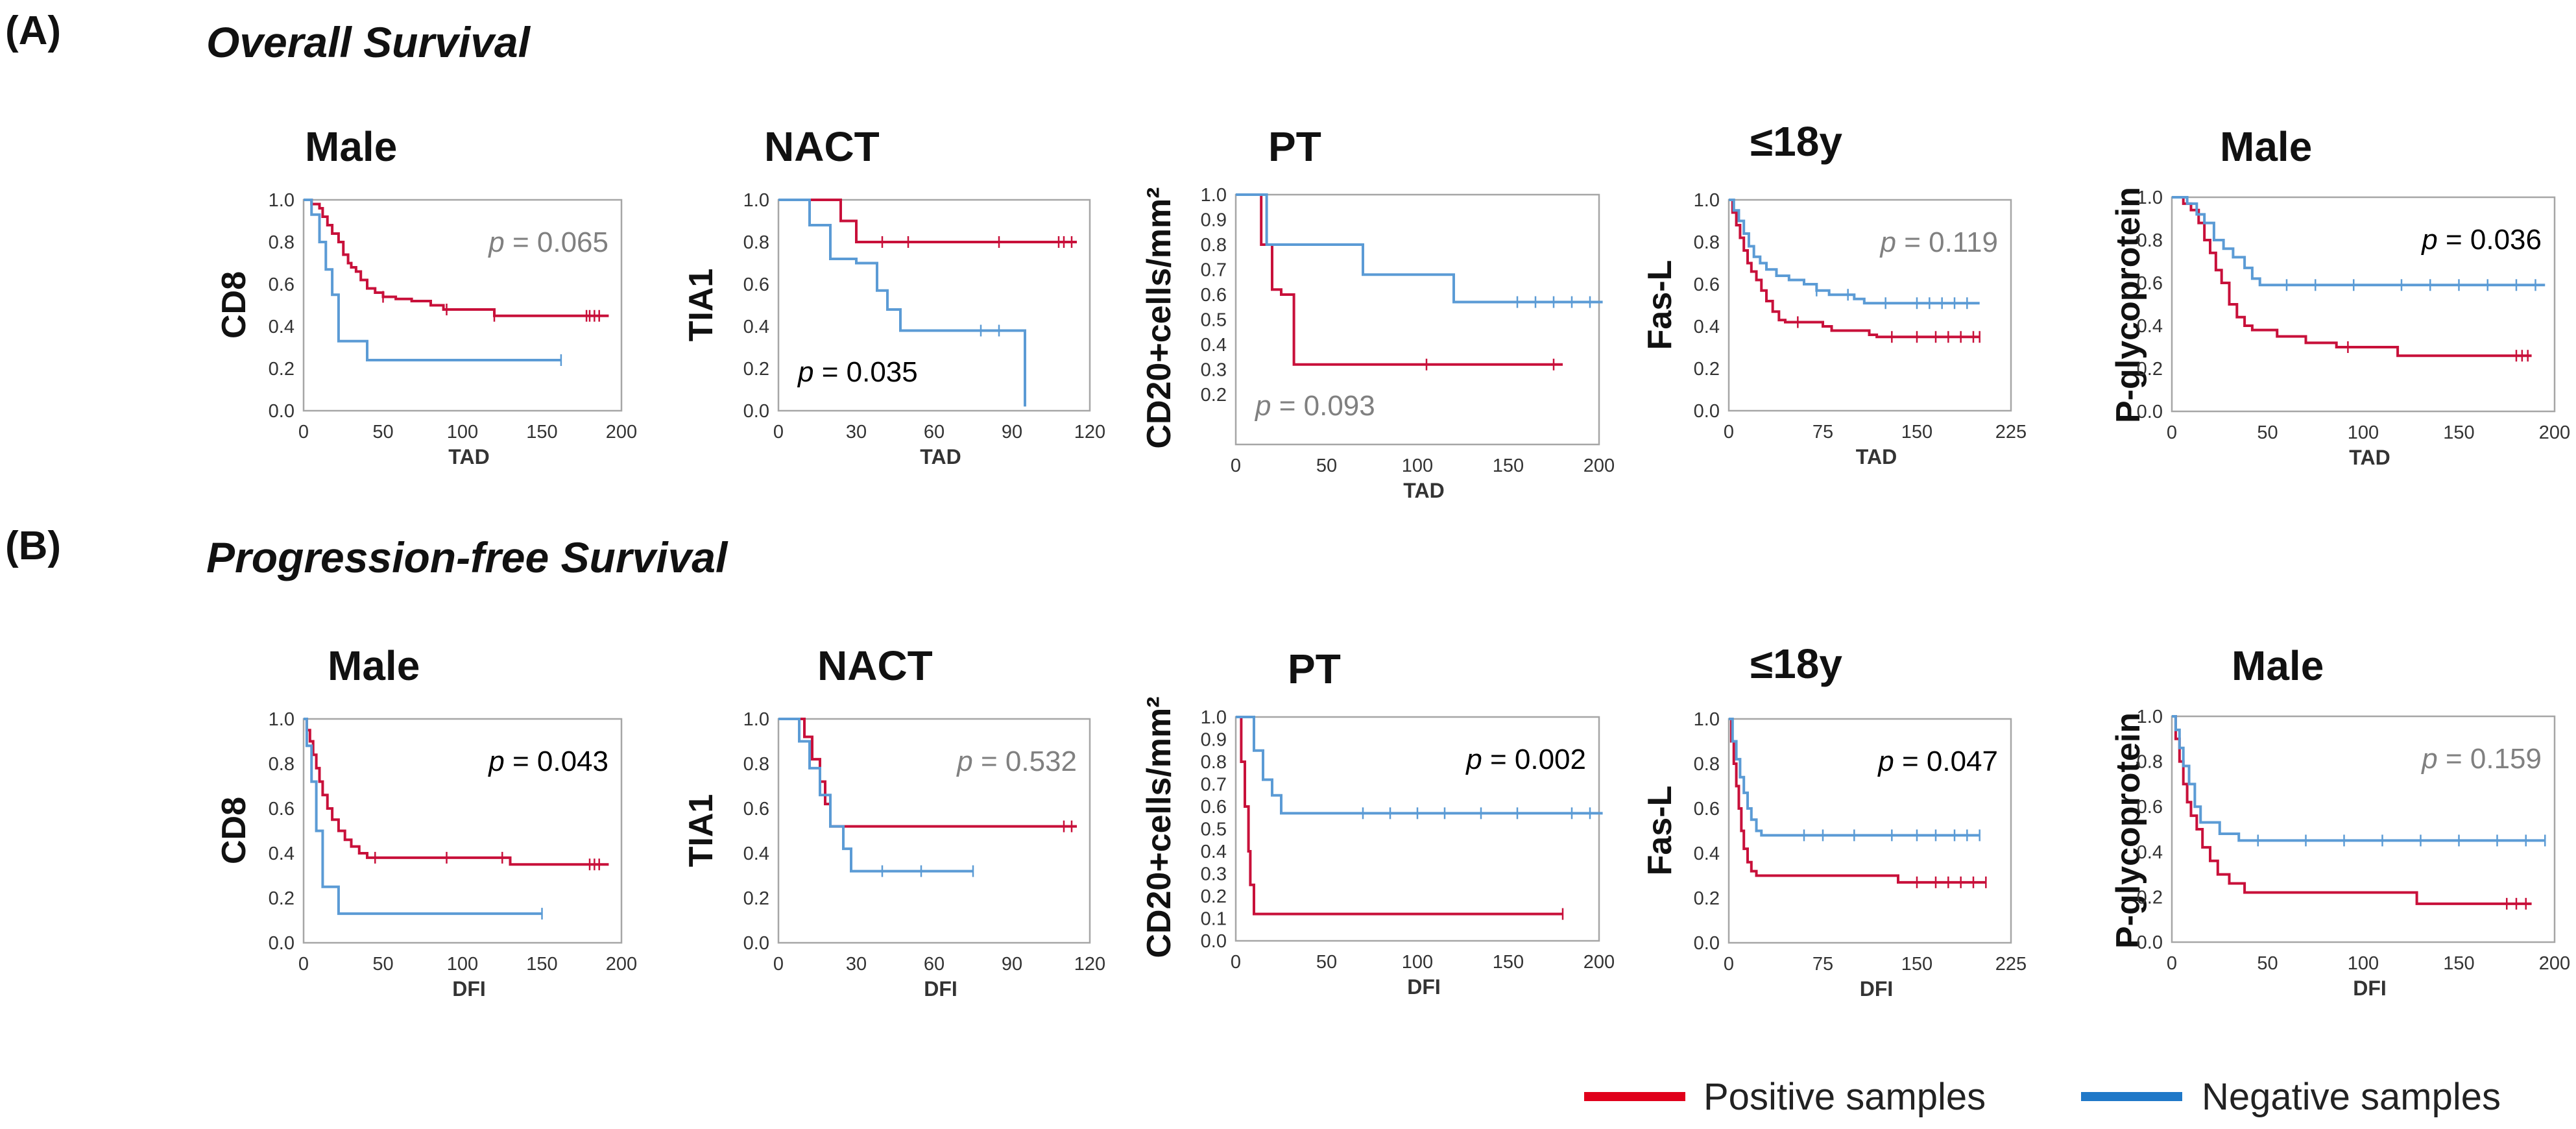 The height and width of the screenshot is (1129, 2576). Describe the element at coordinates (2042, 1097) in the screenshot. I see `legend: Positive samples Negative samples` at that location.